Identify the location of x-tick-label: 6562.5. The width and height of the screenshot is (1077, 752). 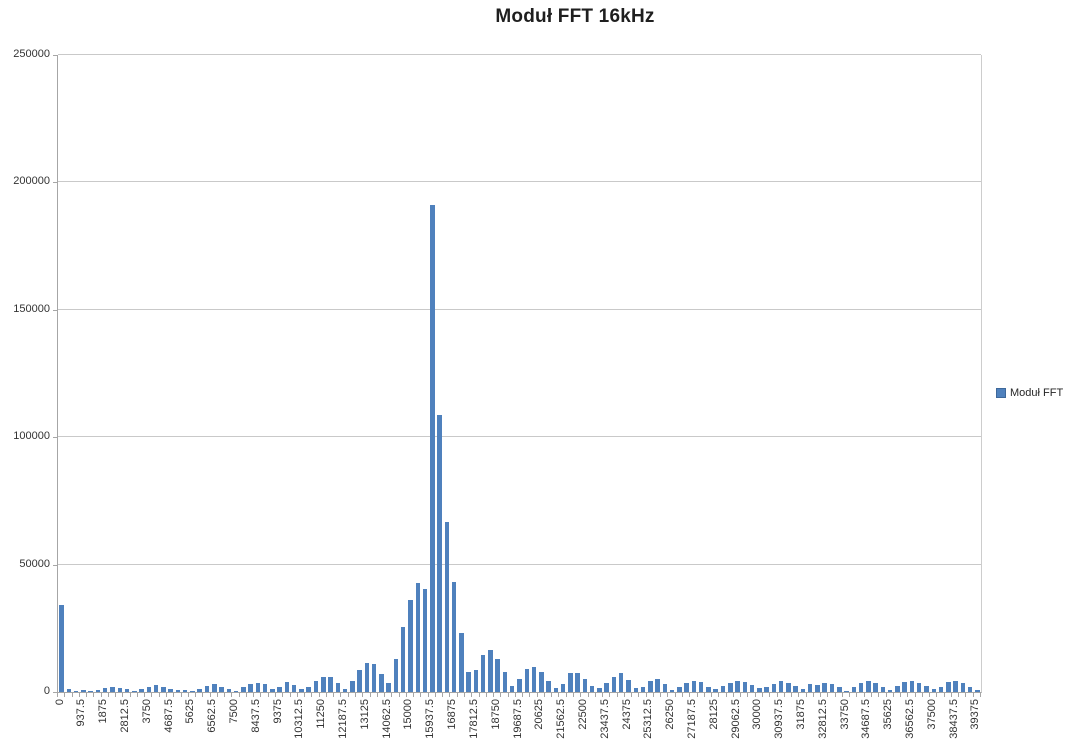
(212, 716).